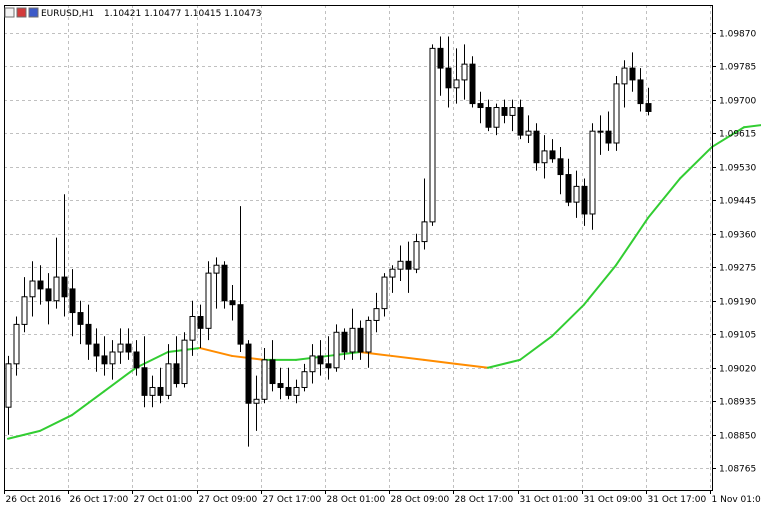 Image resolution: width=761 pixels, height=512 pixels. I want to click on y-tick-label: 1.09275, so click(737, 269).